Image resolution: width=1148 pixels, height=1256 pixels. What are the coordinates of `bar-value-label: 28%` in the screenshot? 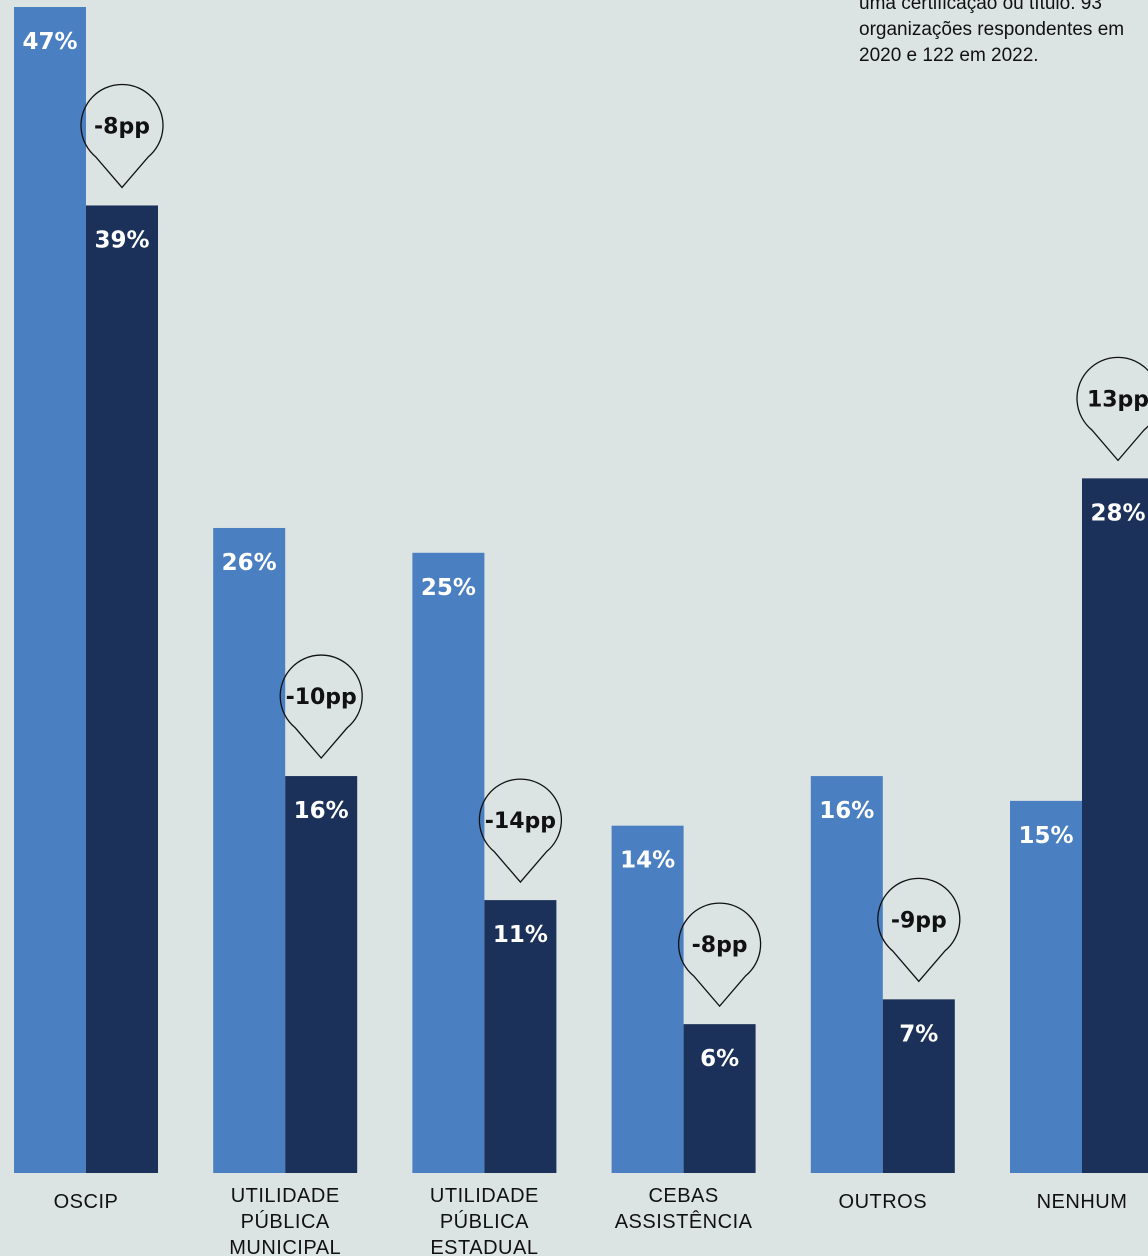 It's located at (1117, 513).